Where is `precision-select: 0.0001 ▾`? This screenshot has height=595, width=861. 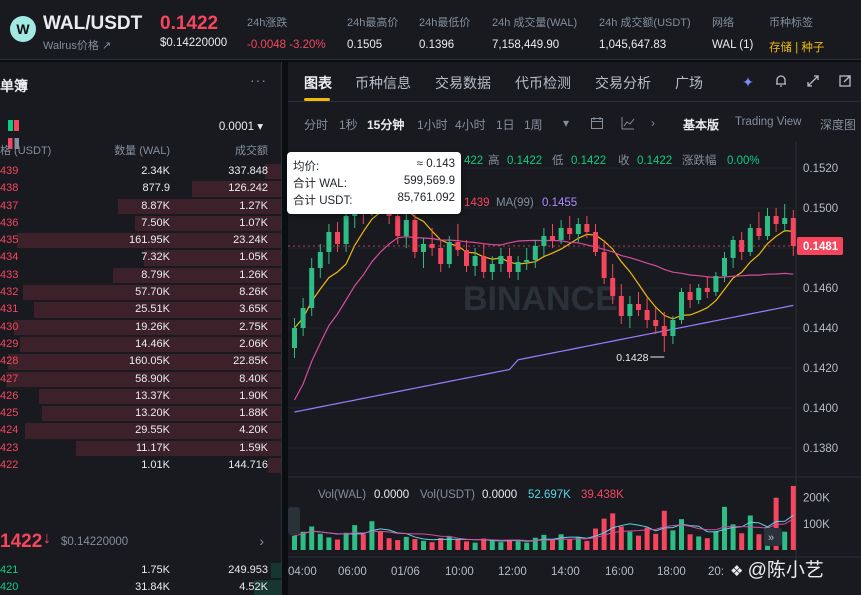
precision-select: 0.0001 ▾ is located at coordinates (240, 127).